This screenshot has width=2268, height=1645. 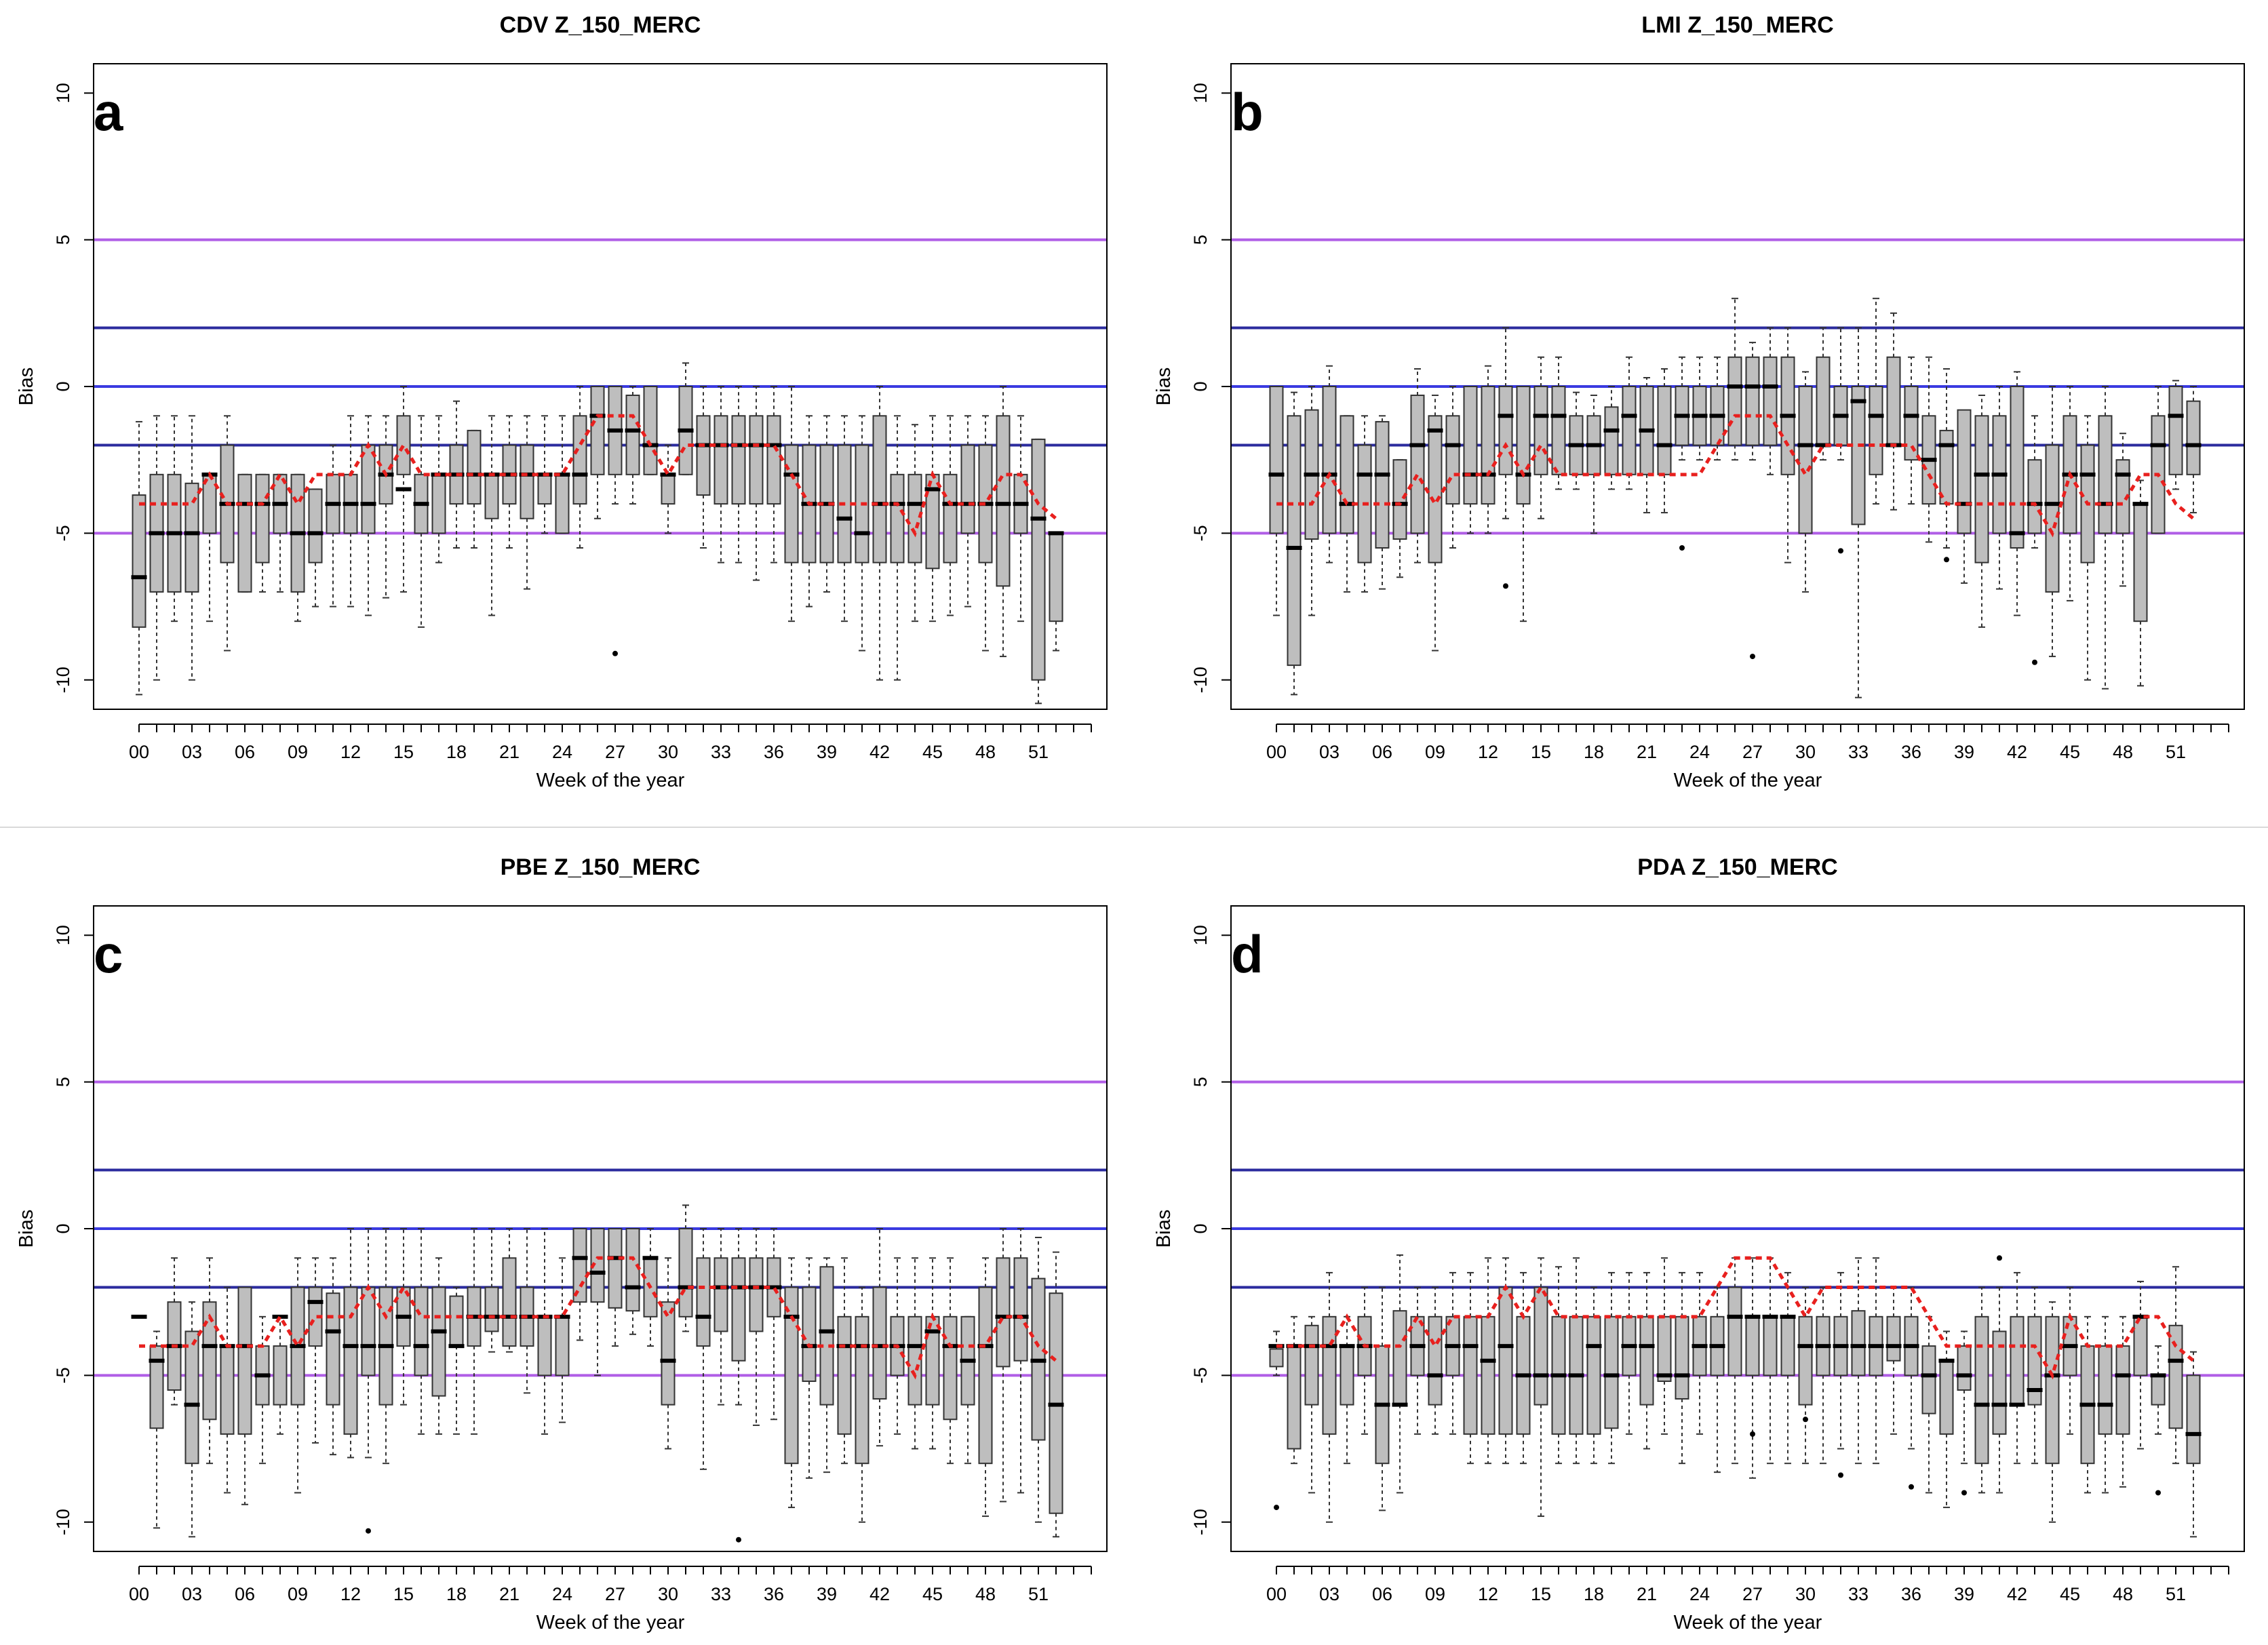 I want to click on x-axis-label: Week of the year, so click(x=610, y=780).